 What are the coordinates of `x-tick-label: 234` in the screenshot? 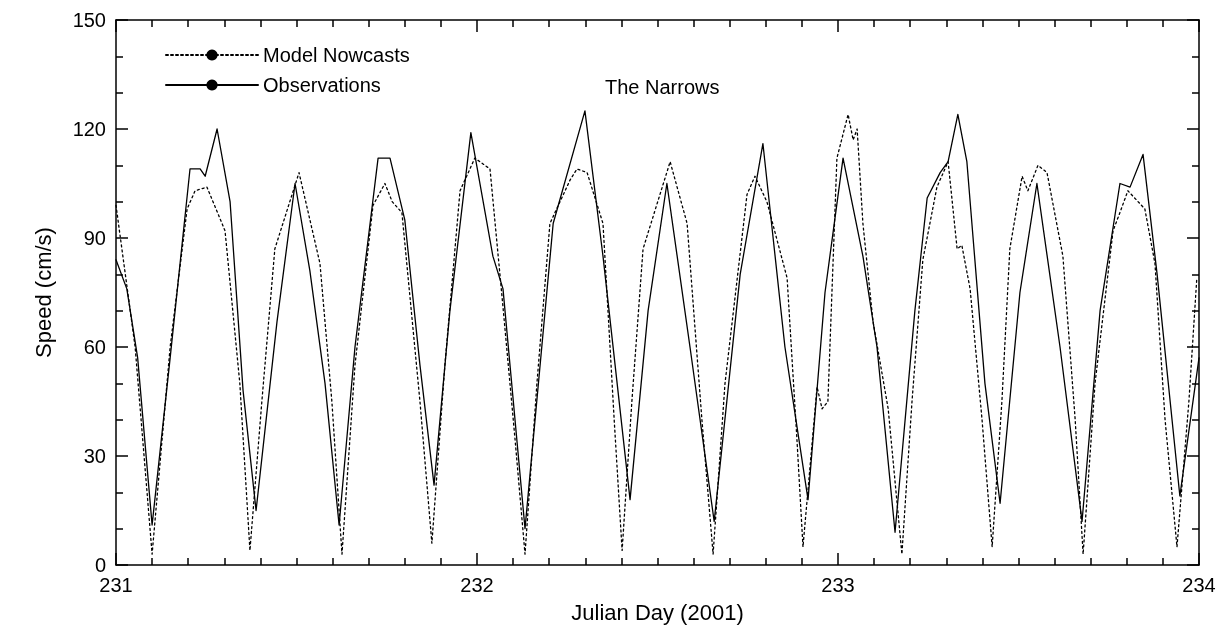 It's located at (1199, 585).